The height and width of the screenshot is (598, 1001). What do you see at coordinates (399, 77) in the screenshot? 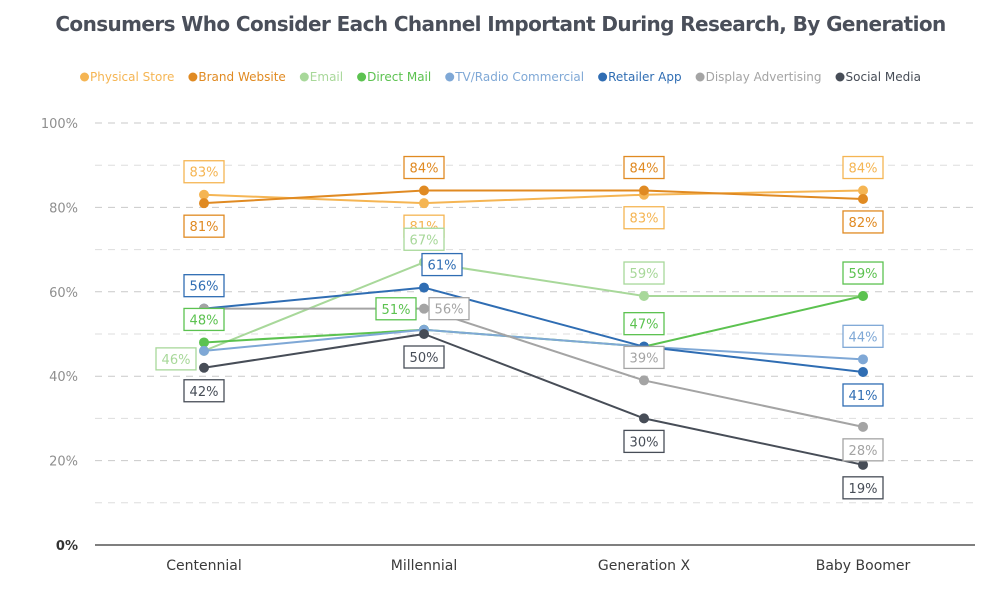
I see `legend-label: Direct Mail` at bounding box center [399, 77].